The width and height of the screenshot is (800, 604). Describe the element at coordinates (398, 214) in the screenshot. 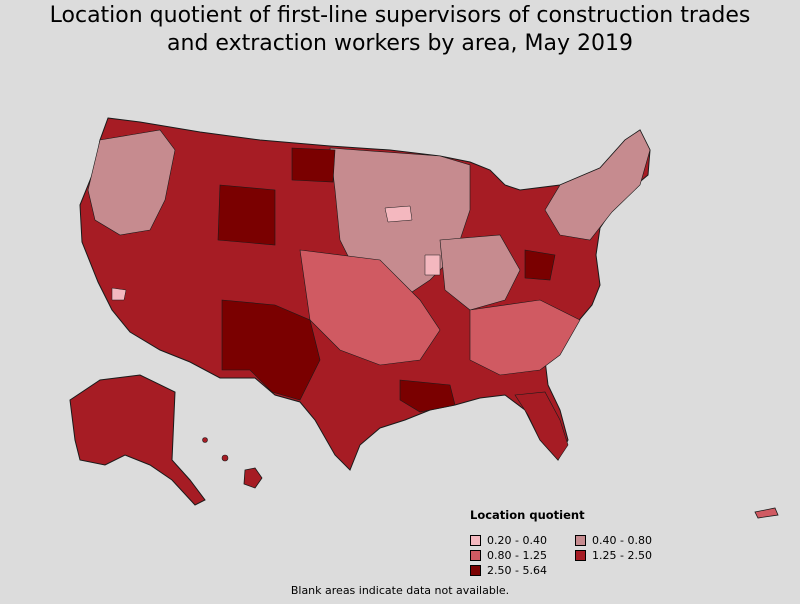

I see `region-spot-wisconsin` at that location.